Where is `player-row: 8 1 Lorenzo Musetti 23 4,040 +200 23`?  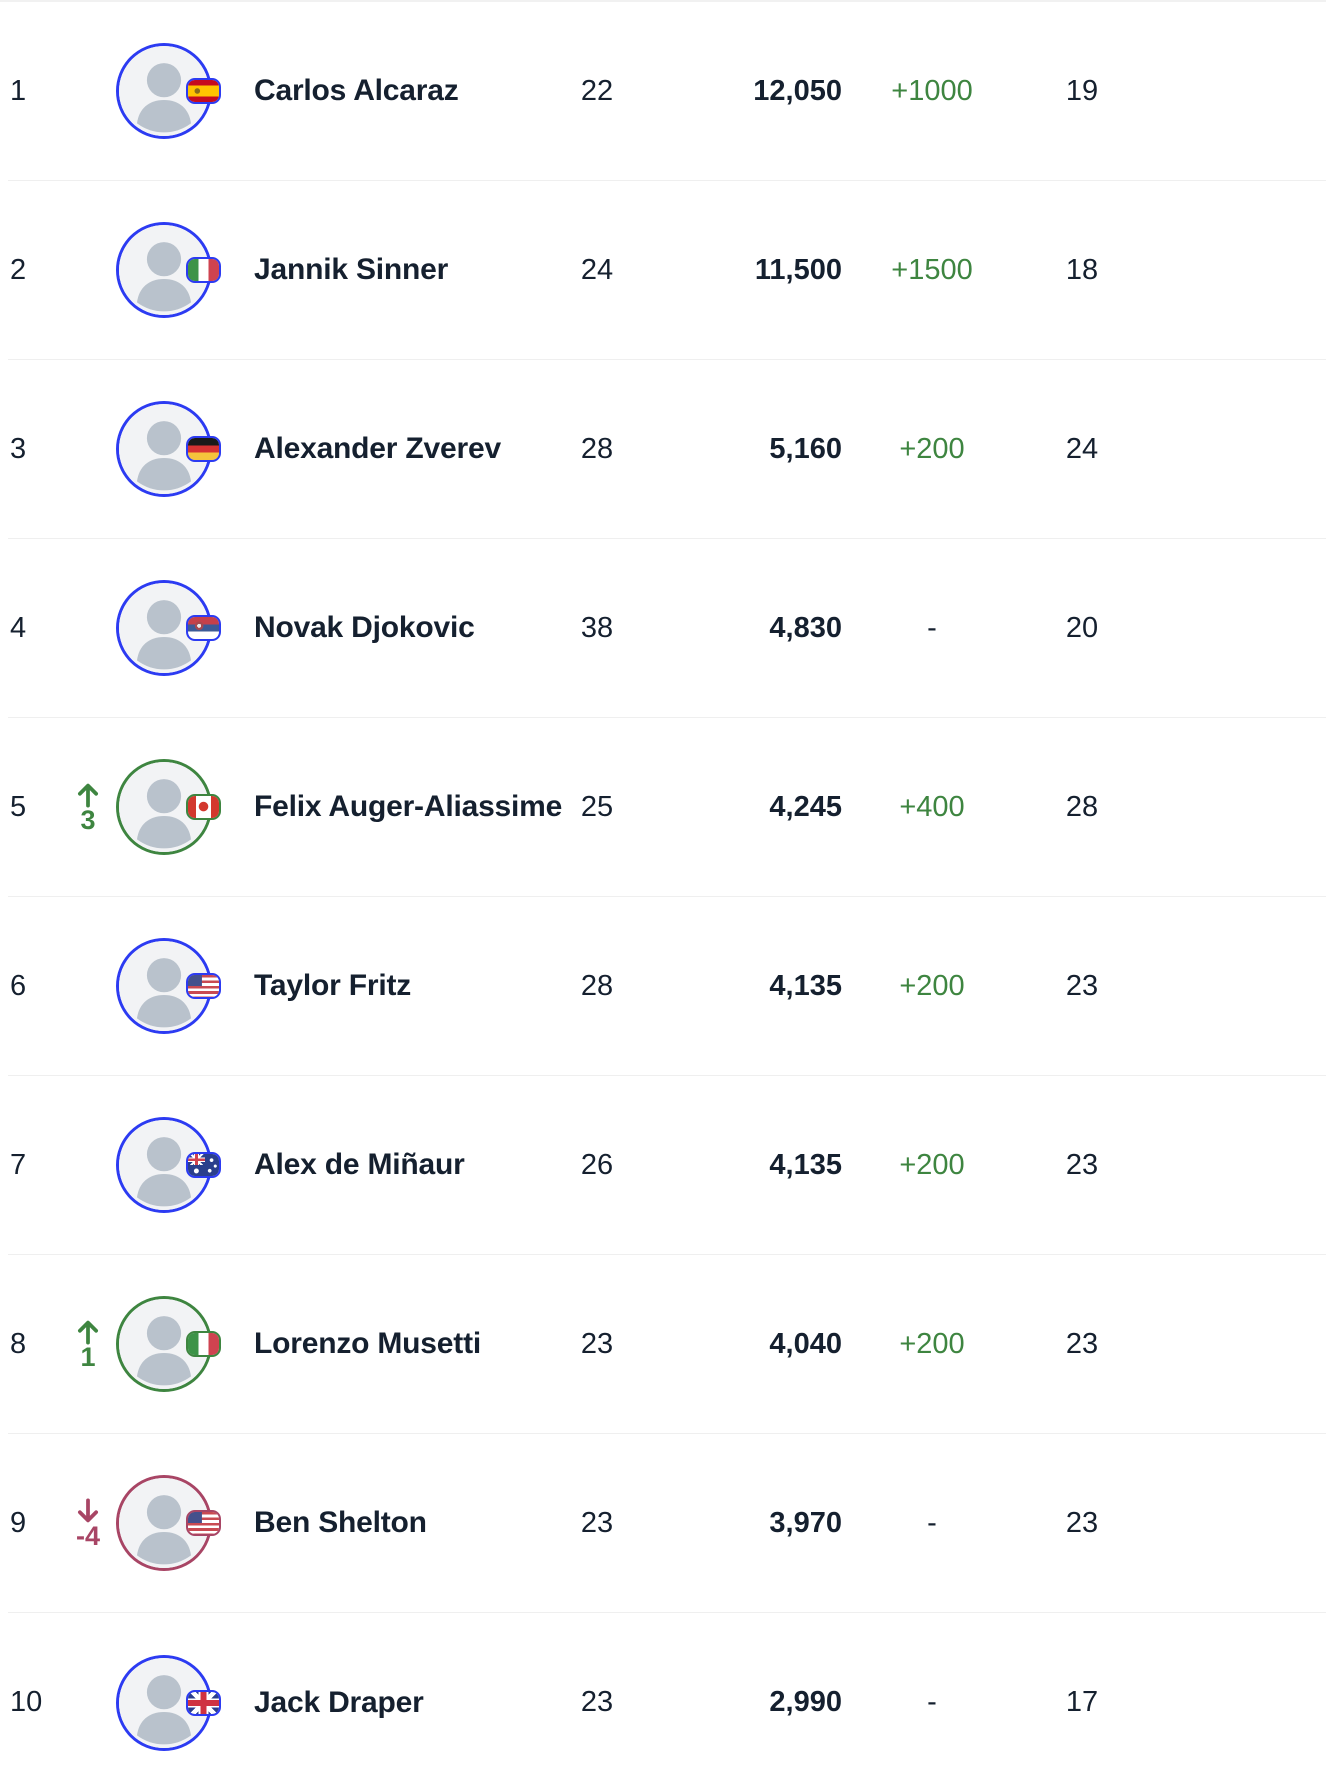 player-row: 8 1 Lorenzo Musetti 23 4,040 +200 23 is located at coordinates (667, 1344).